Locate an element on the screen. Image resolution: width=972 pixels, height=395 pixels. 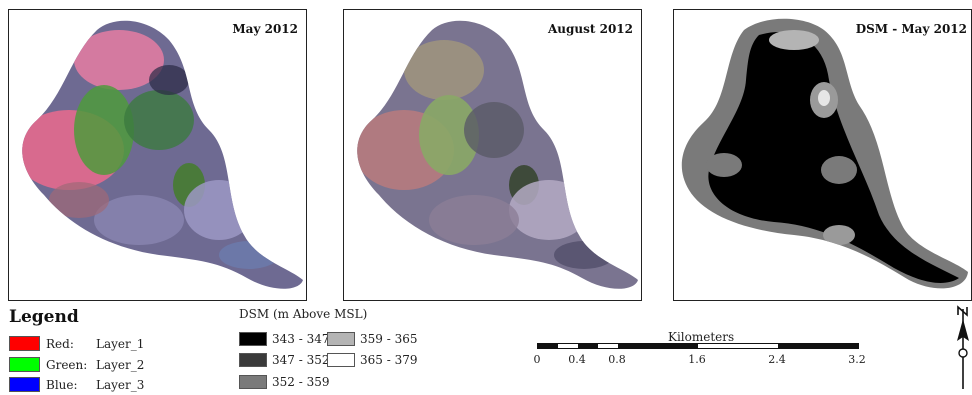
scale-tick-label: 2.4 is located at coordinates (777, 359).